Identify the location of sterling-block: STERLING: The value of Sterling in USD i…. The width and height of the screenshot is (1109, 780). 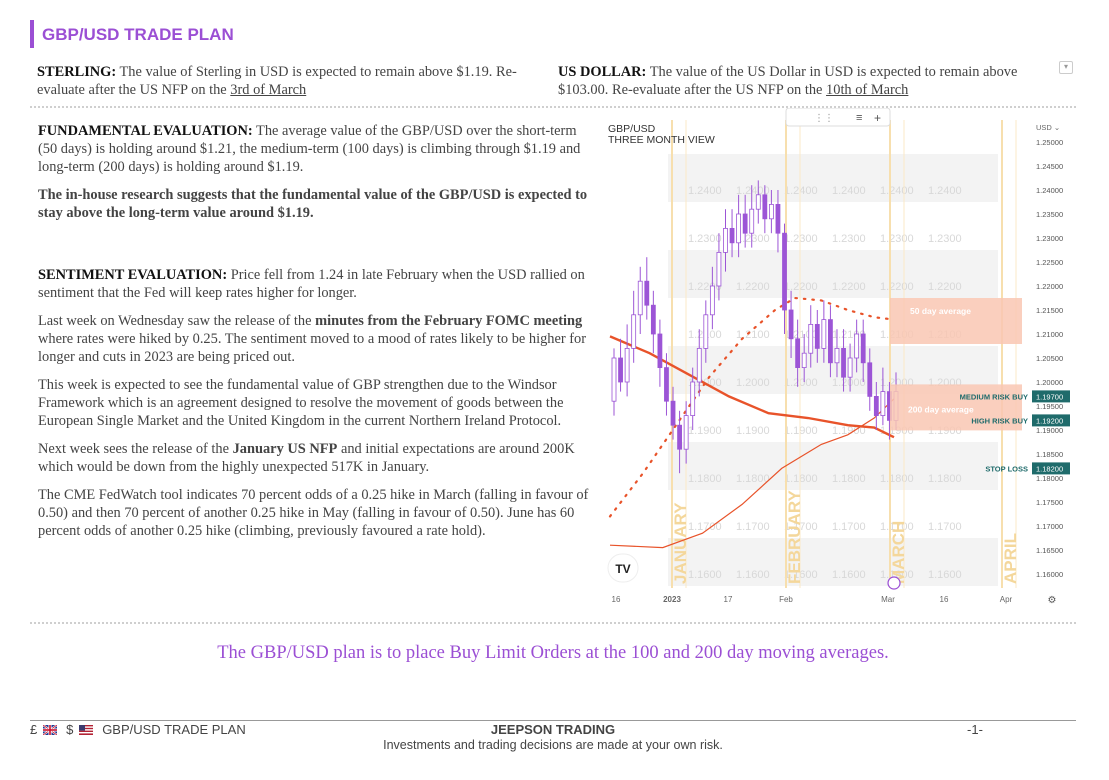
(292, 81).